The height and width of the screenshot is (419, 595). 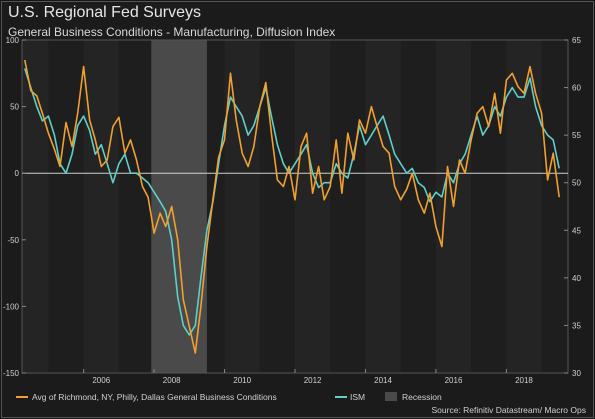 What do you see at coordinates (104, 12) in the screenshot?
I see `chart-title: U.S. Regional Fed Surveys` at bounding box center [104, 12].